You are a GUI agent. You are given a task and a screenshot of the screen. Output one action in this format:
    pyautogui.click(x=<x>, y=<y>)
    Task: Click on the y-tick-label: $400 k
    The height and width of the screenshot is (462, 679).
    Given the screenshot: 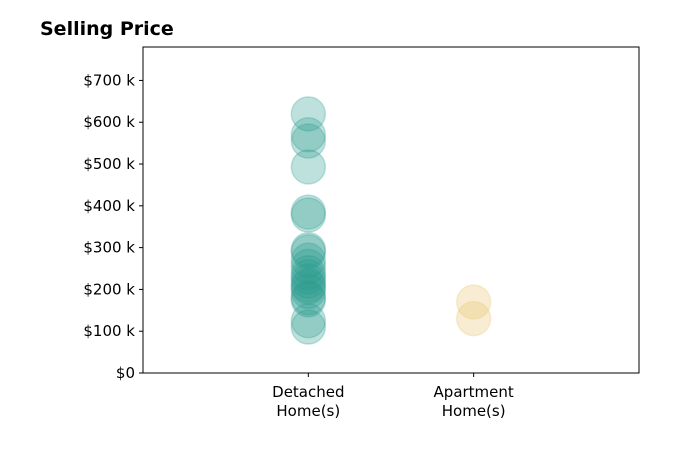 What is the action you would take?
    pyautogui.click(x=109, y=206)
    